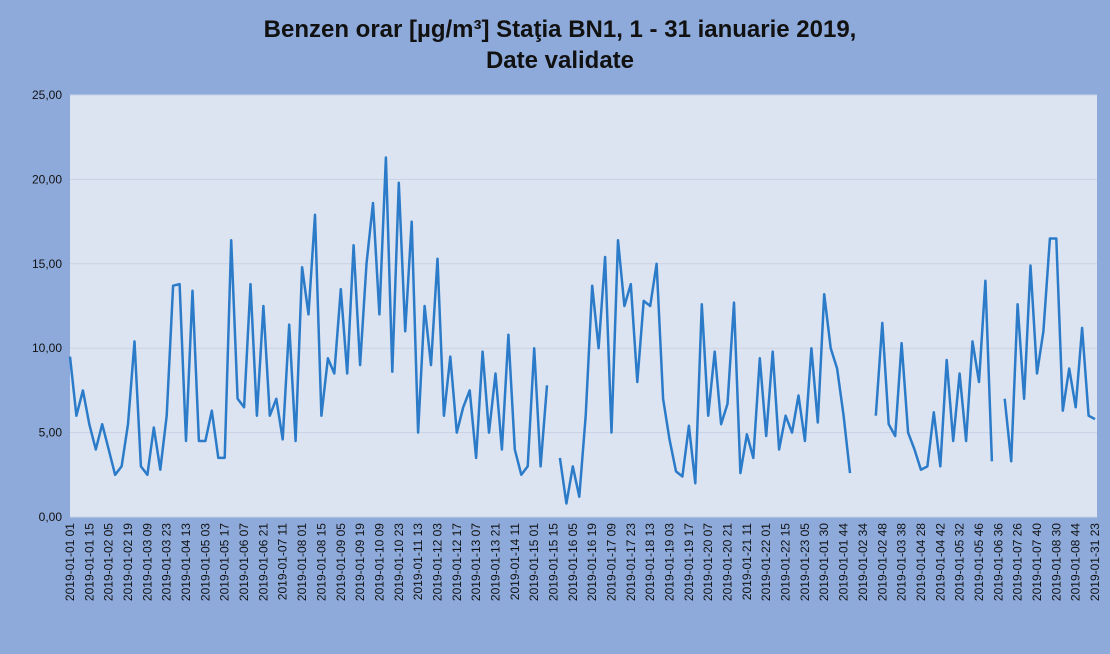 This screenshot has height=654, width=1110. I want to click on x-tick-label: 2019-01-19 17, so click(689, 562).